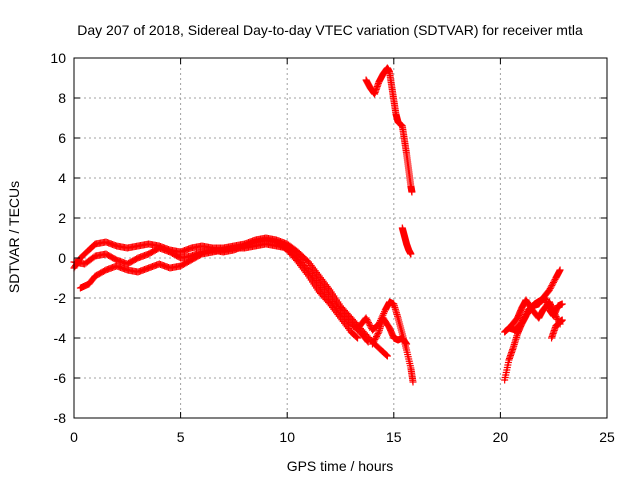  I want to click on series-track-C, so click(216, 289).